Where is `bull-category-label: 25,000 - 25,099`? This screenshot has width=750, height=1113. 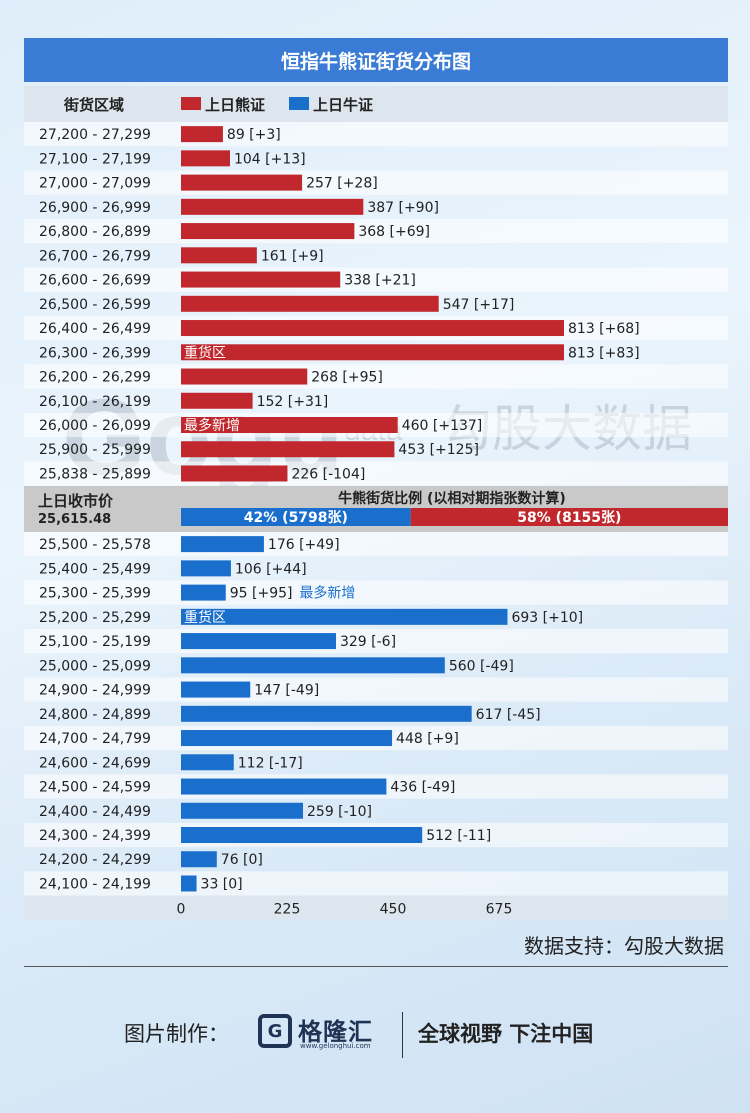 bull-category-label: 25,000 - 25,099 is located at coordinates (95, 666).